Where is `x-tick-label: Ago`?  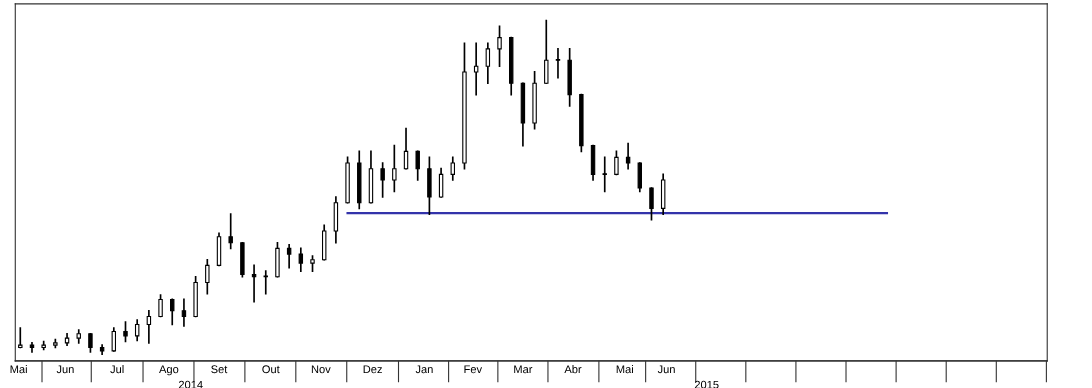 x-tick-label: Ago is located at coordinates (169, 370).